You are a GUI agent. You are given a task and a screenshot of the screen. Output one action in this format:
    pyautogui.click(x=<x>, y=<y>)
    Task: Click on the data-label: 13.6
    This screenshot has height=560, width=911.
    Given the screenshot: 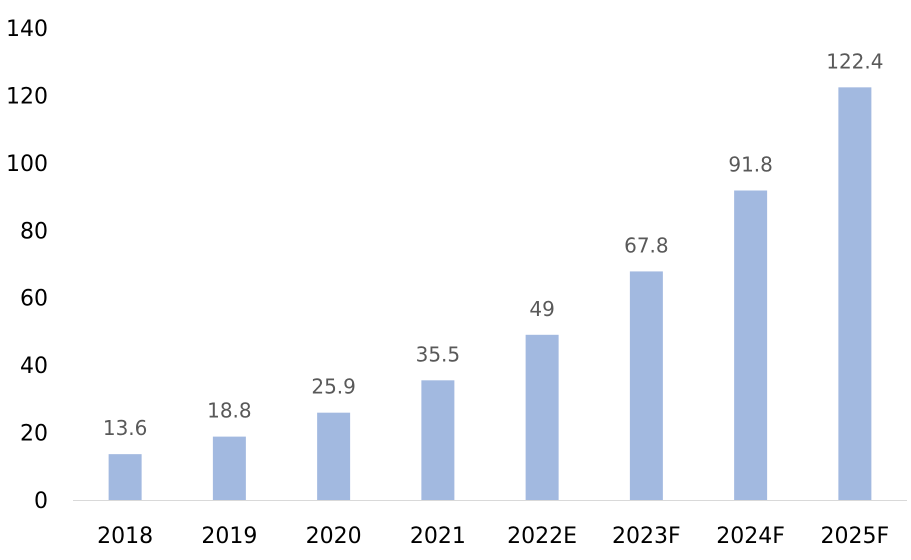 What is the action you would take?
    pyautogui.click(x=125, y=428)
    